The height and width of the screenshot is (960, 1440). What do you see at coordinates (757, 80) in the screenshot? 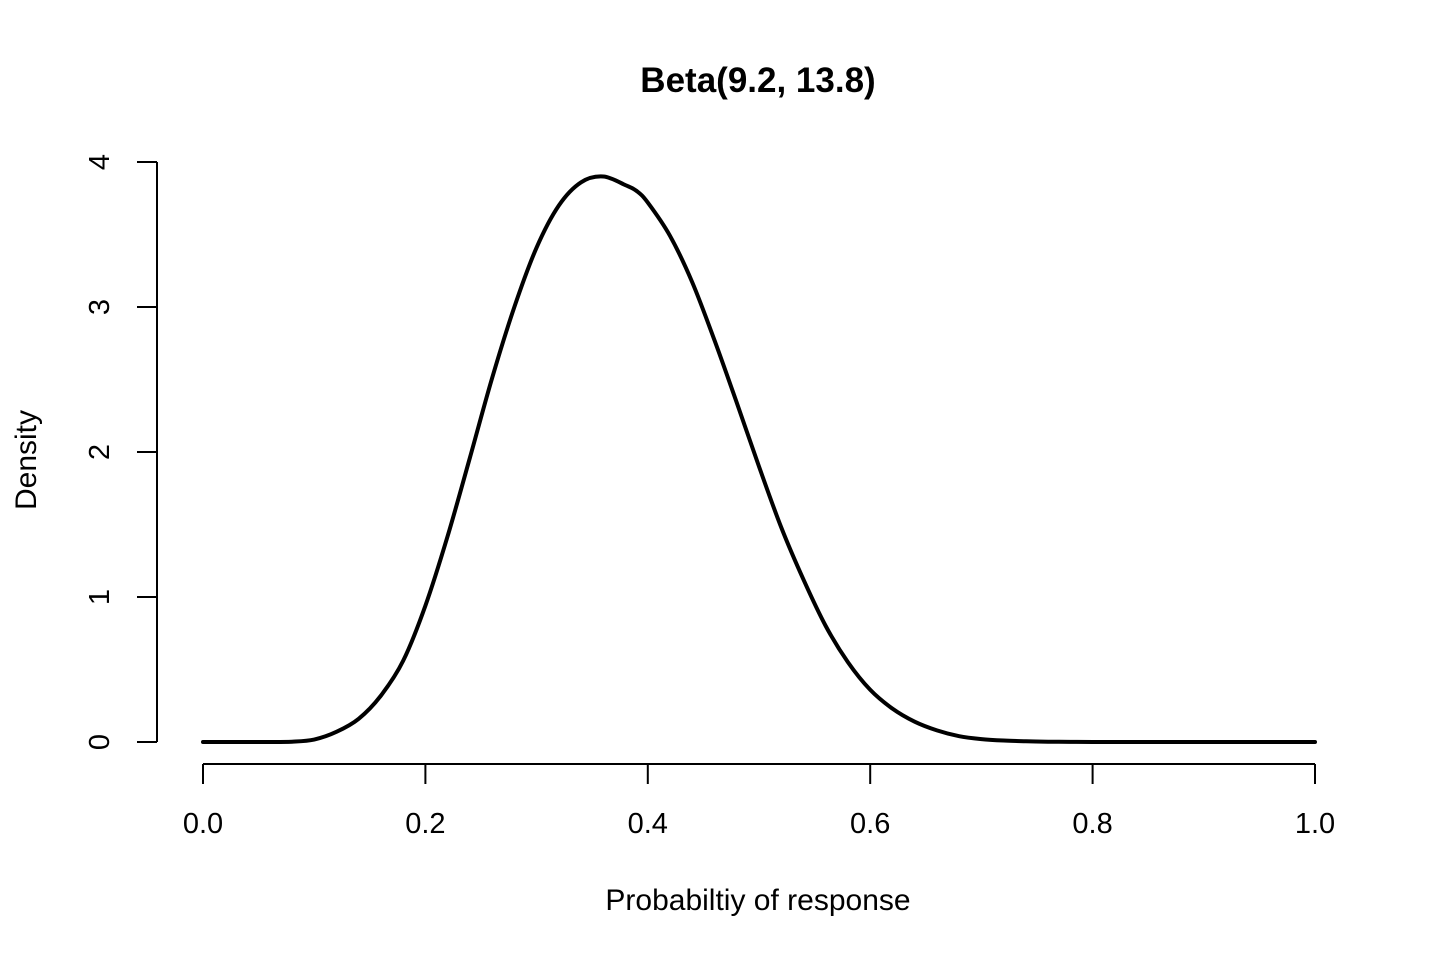
I see `chart-title: Beta(9.2, 13.8)` at bounding box center [757, 80].